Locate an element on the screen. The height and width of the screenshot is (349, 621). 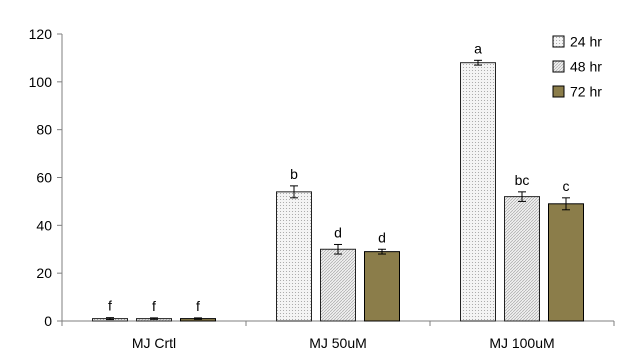
data-label: c is located at coordinates (566, 186).